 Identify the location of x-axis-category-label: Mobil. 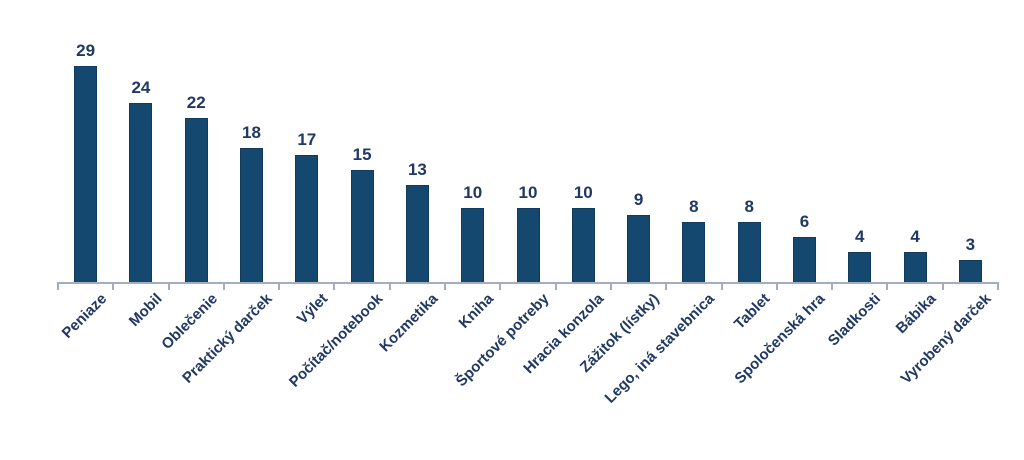
(145, 310).